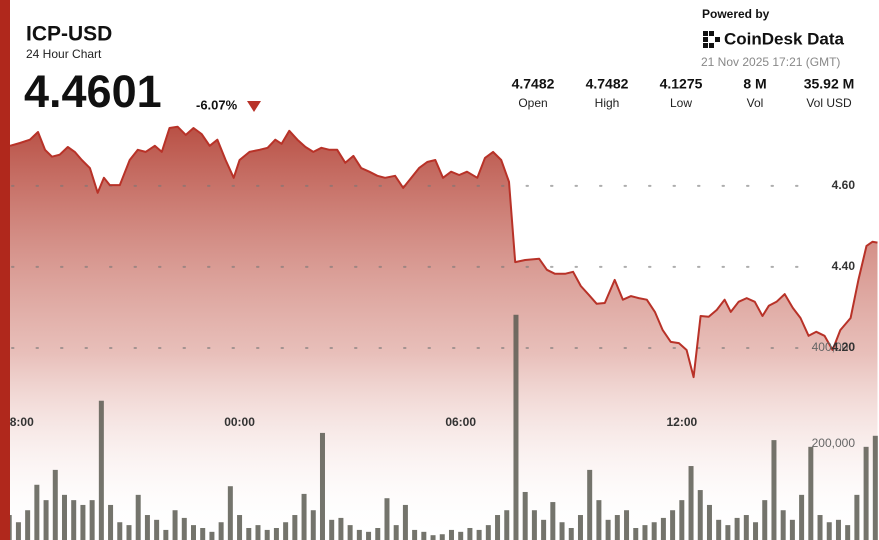 This screenshot has height=540, width=879. Describe the element at coordinates (681, 84) in the screenshot. I see `stat-value: 4.1275` at that location.